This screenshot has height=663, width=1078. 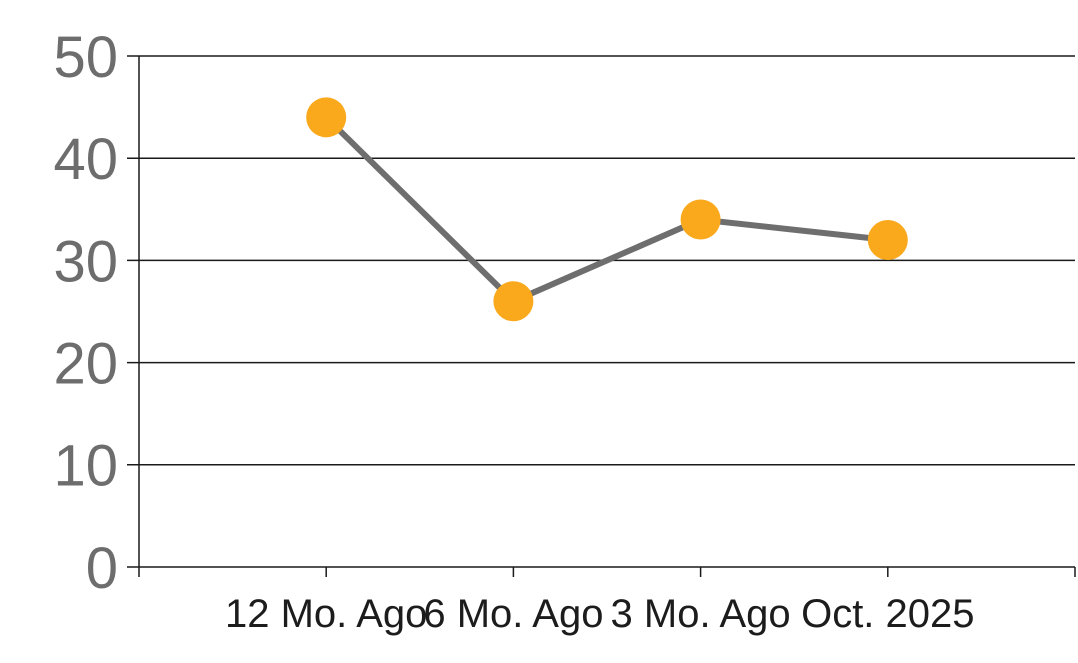 What do you see at coordinates (85, 363) in the screenshot?
I see `y-axis-tick-label: 20` at bounding box center [85, 363].